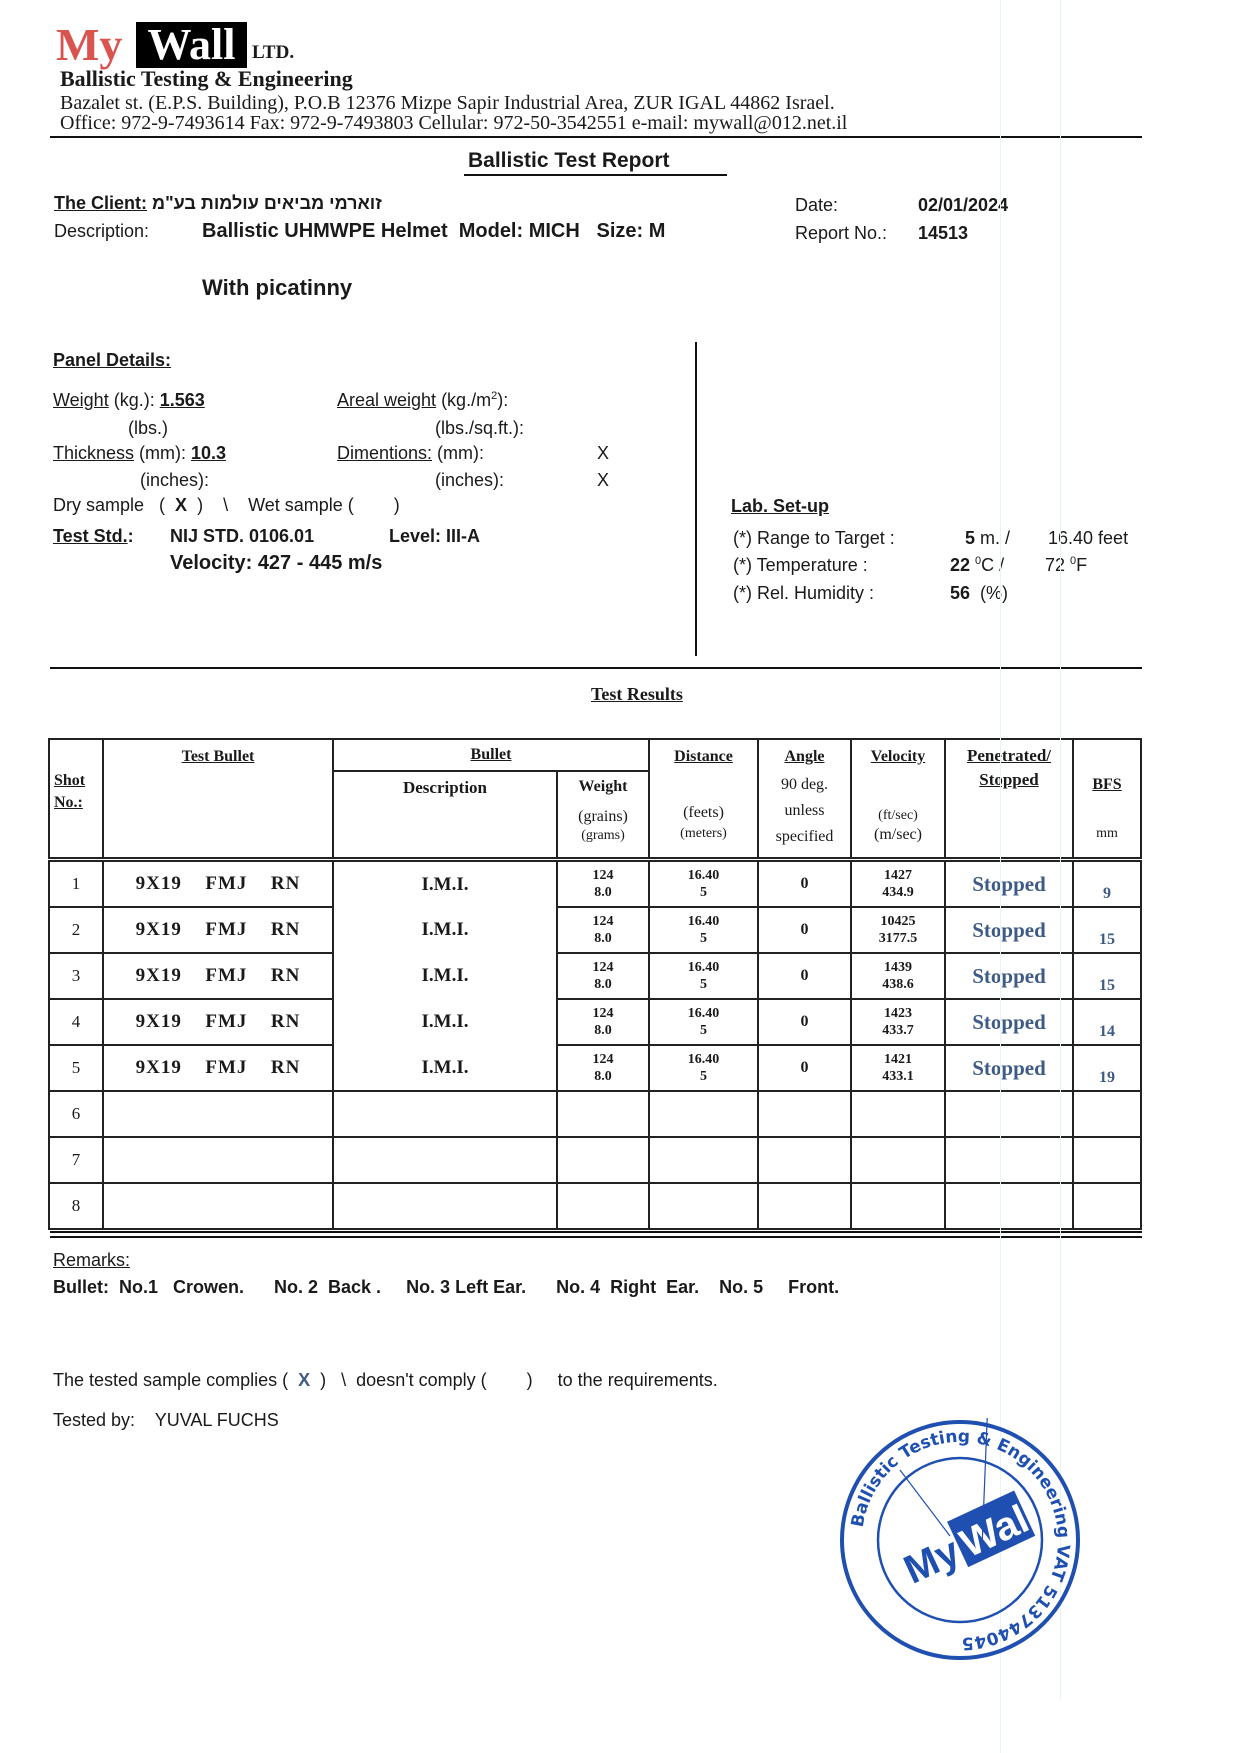  What do you see at coordinates (175, 480) in the screenshot?
I see `thickness-inches: (inches):` at bounding box center [175, 480].